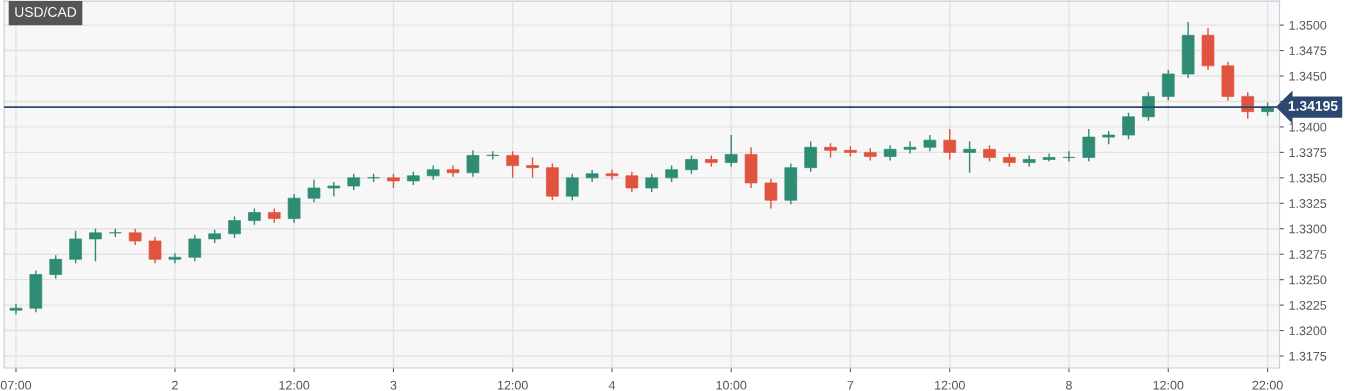  What do you see at coordinates (1308, 153) in the screenshot?
I see `y-tick-label: 1.3375` at bounding box center [1308, 153].